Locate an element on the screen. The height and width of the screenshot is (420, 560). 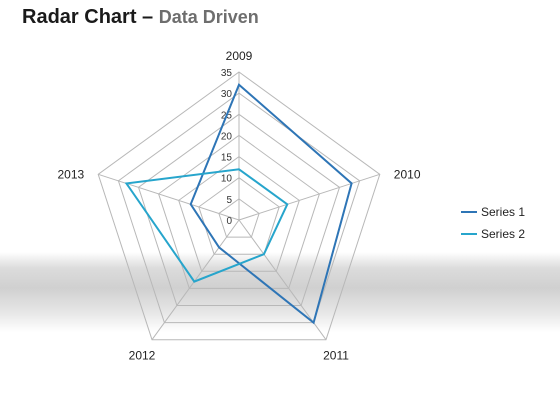
legend-item-series-2: Series 2 is located at coordinates (493, 234).